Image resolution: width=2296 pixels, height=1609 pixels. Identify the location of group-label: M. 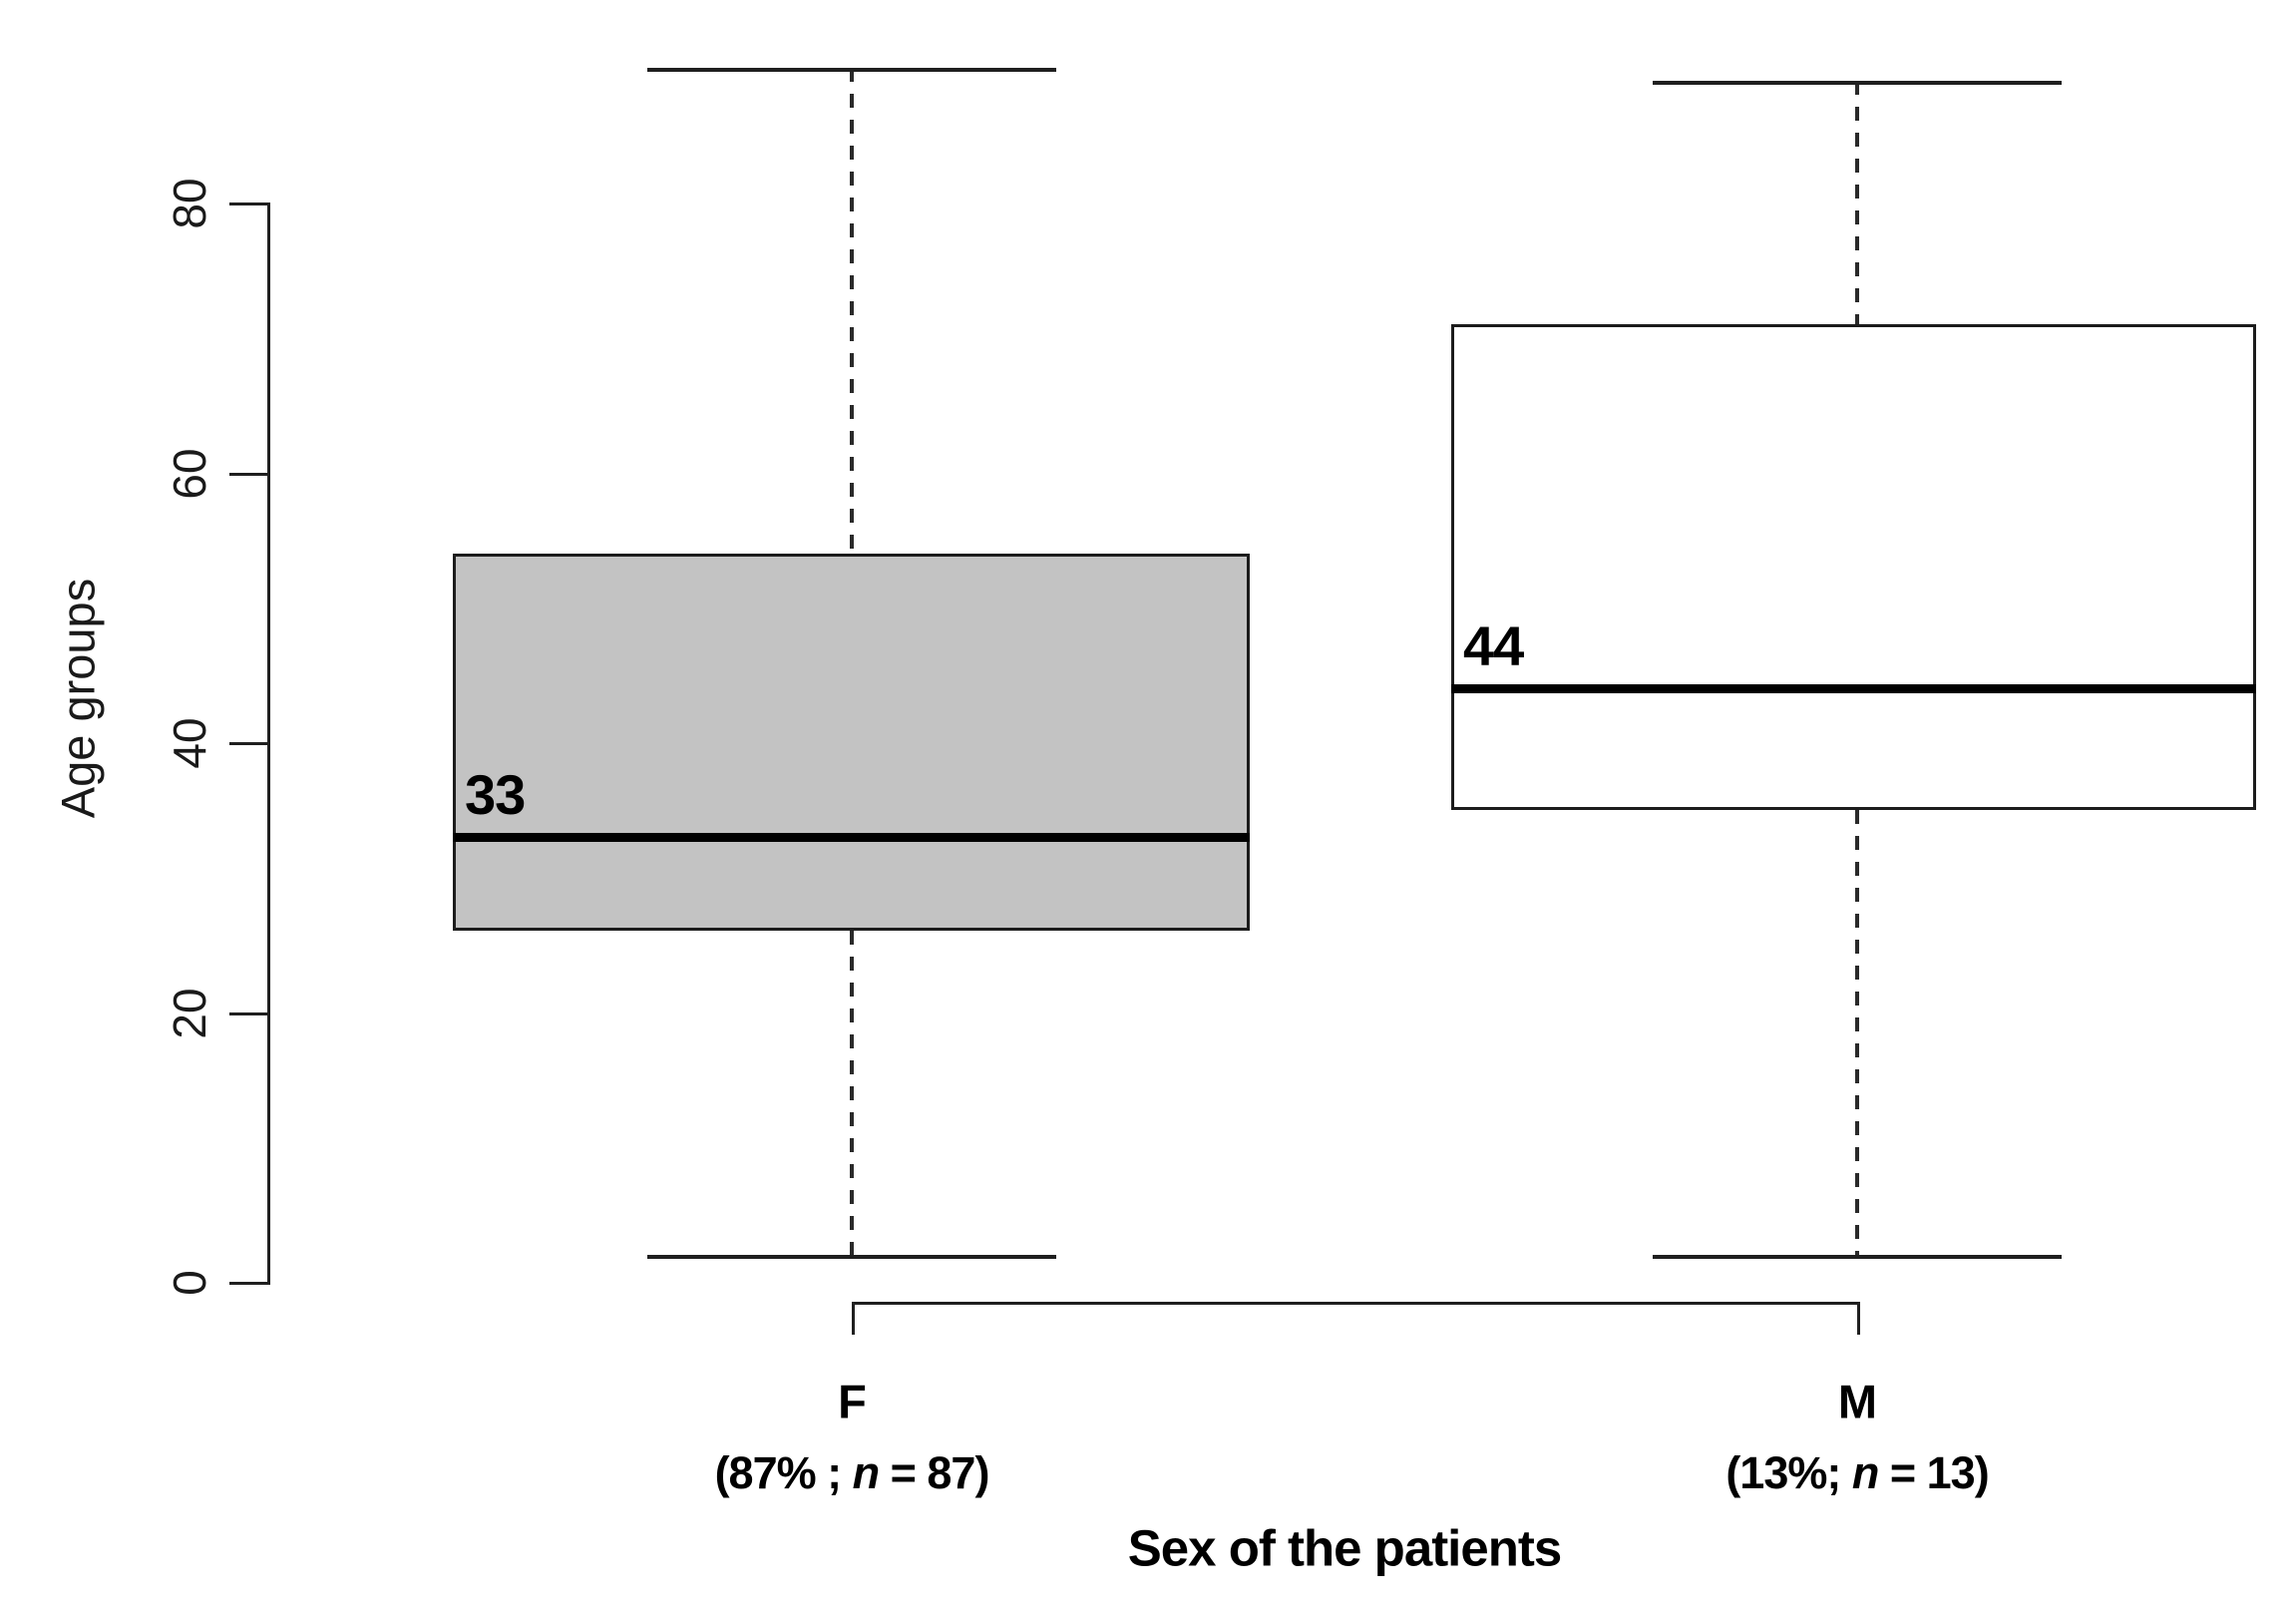
(1857, 1401).